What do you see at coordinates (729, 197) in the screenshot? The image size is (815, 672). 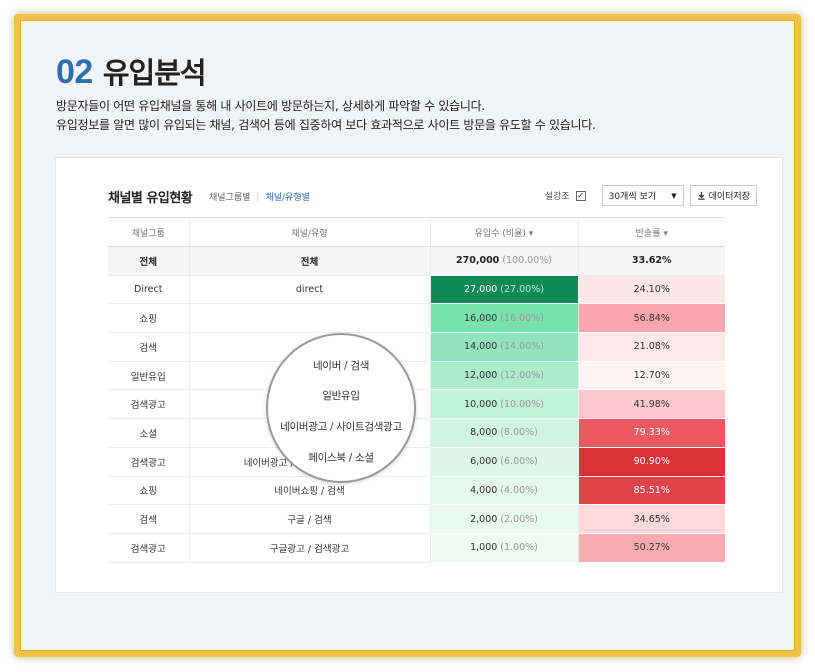 I see `download-data-label: 데이터저장` at bounding box center [729, 197].